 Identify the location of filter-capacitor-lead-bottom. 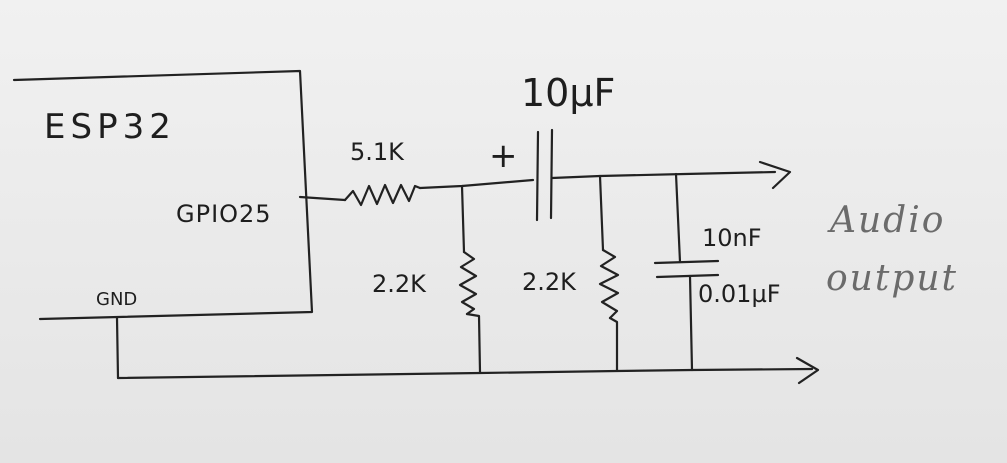
(691, 323).